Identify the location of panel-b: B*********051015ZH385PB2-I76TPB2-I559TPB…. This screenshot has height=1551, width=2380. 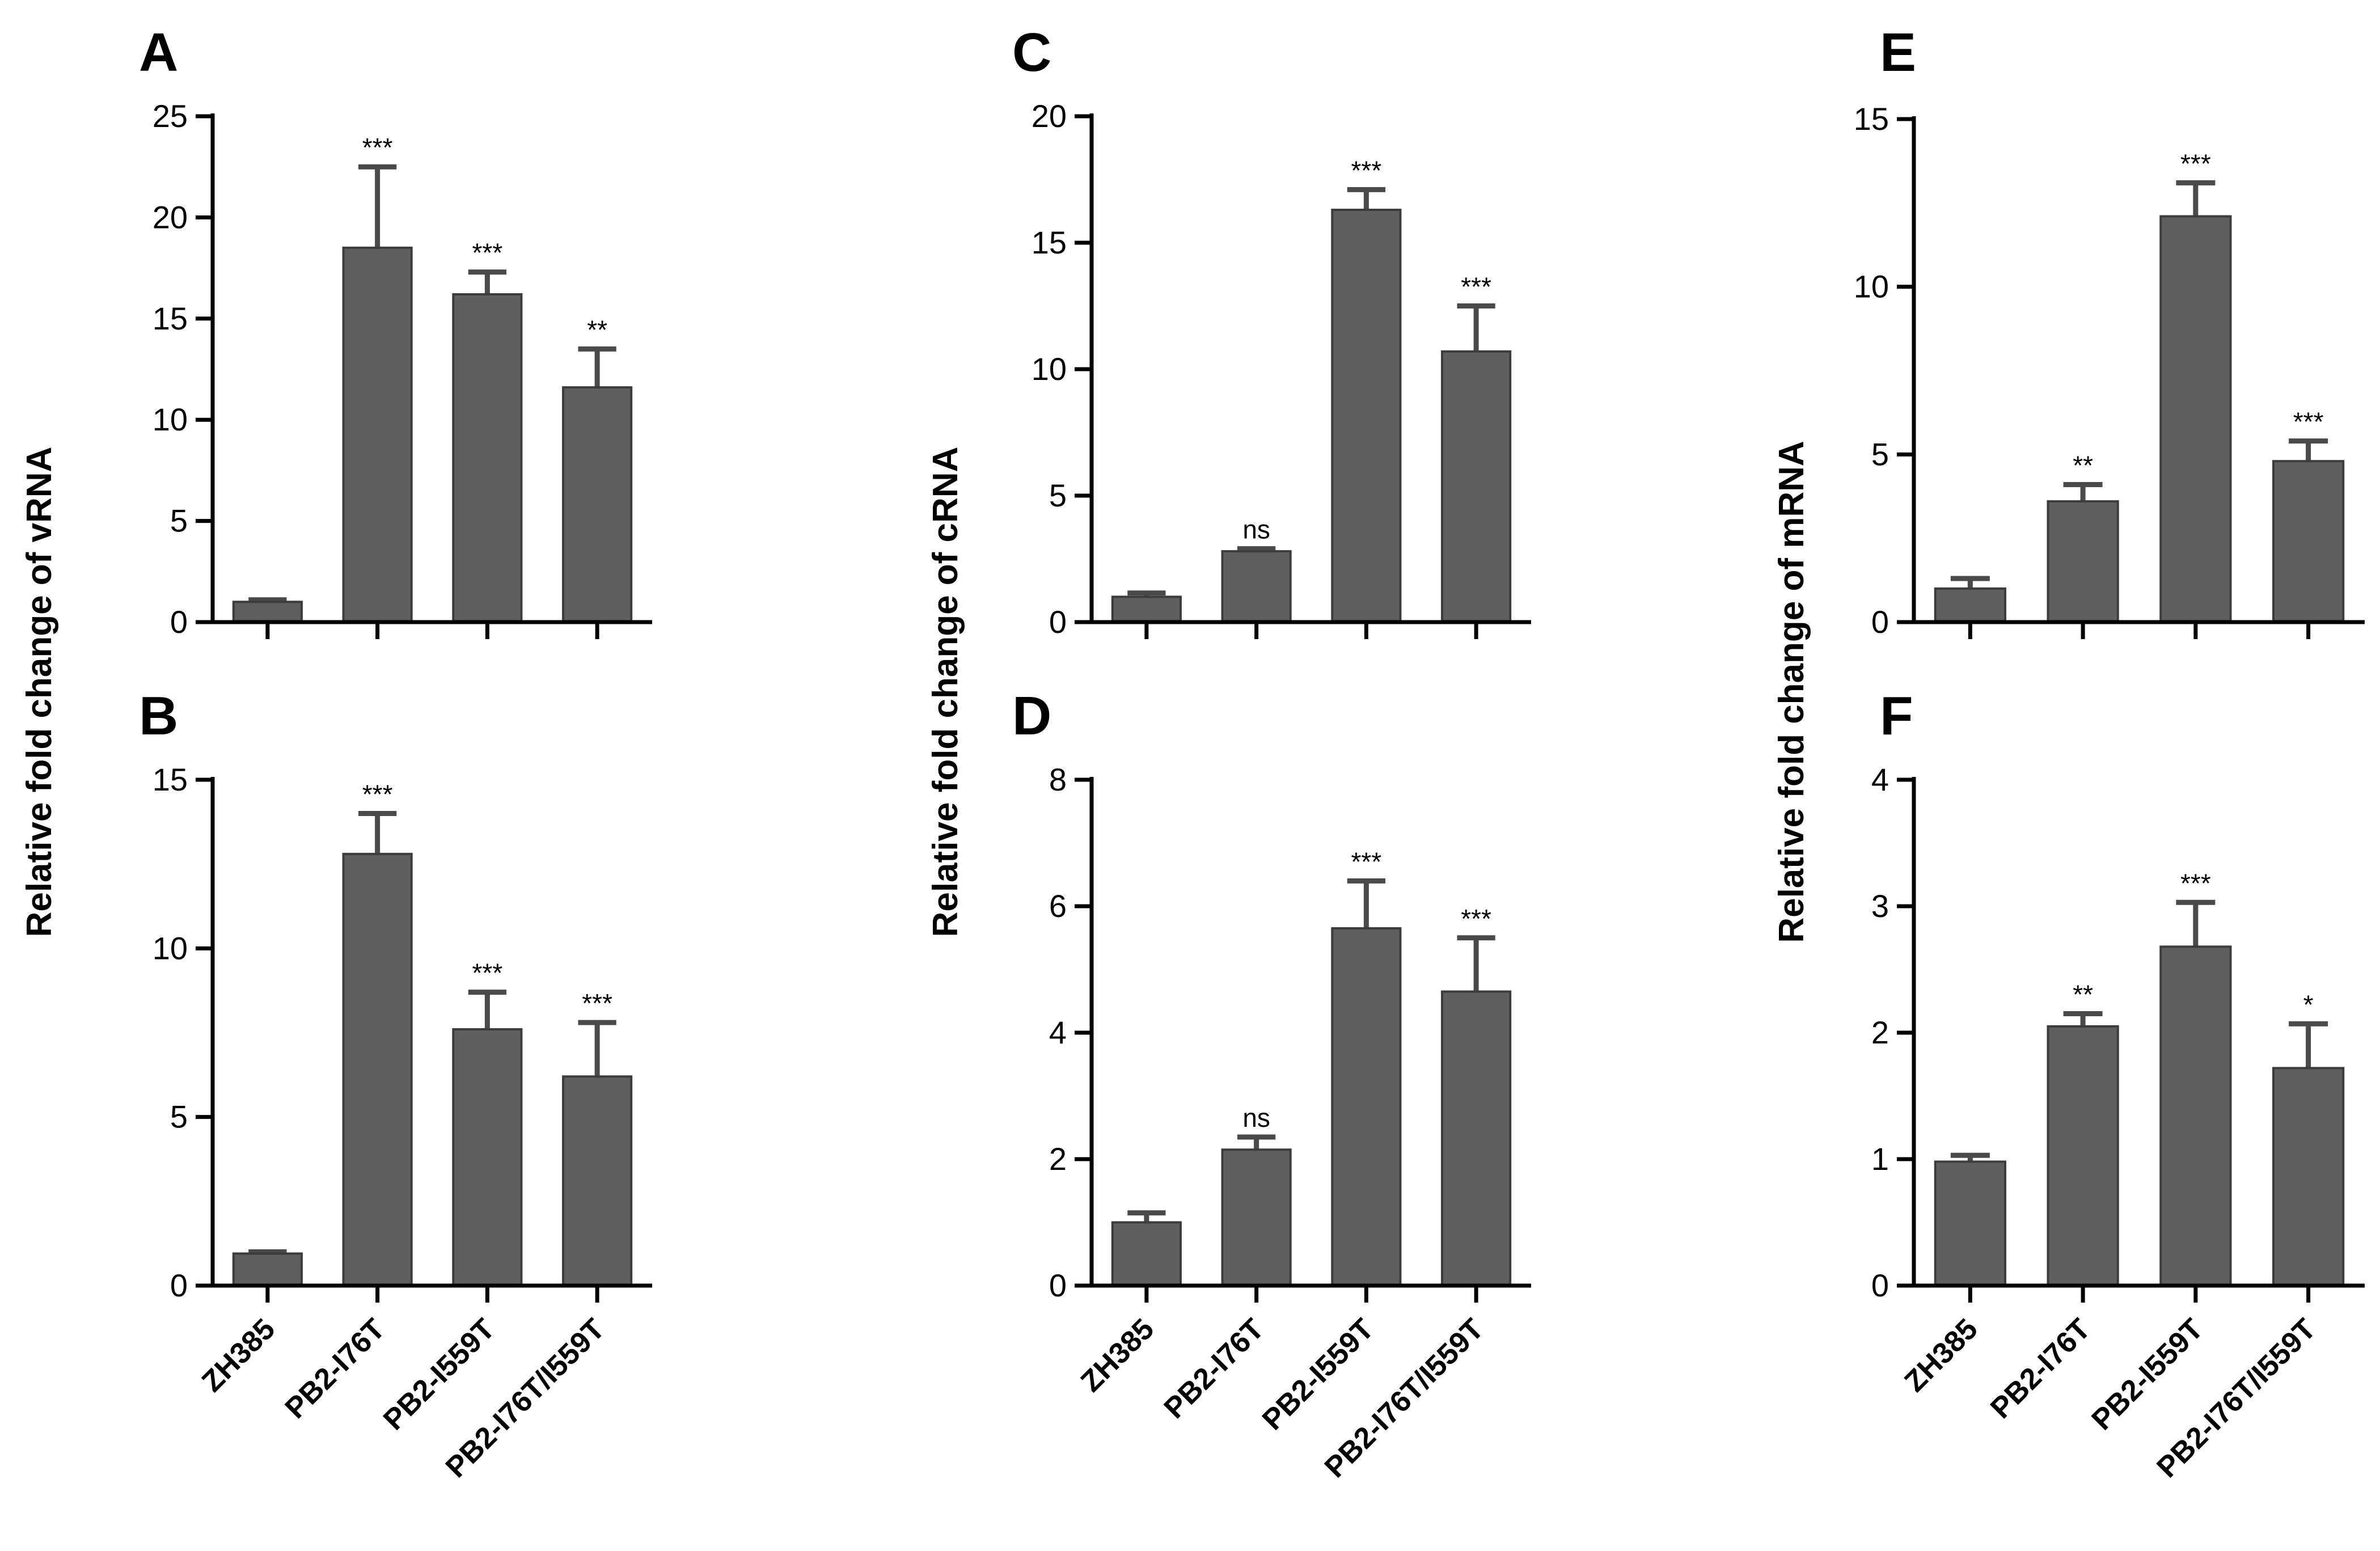
(395, 1085).